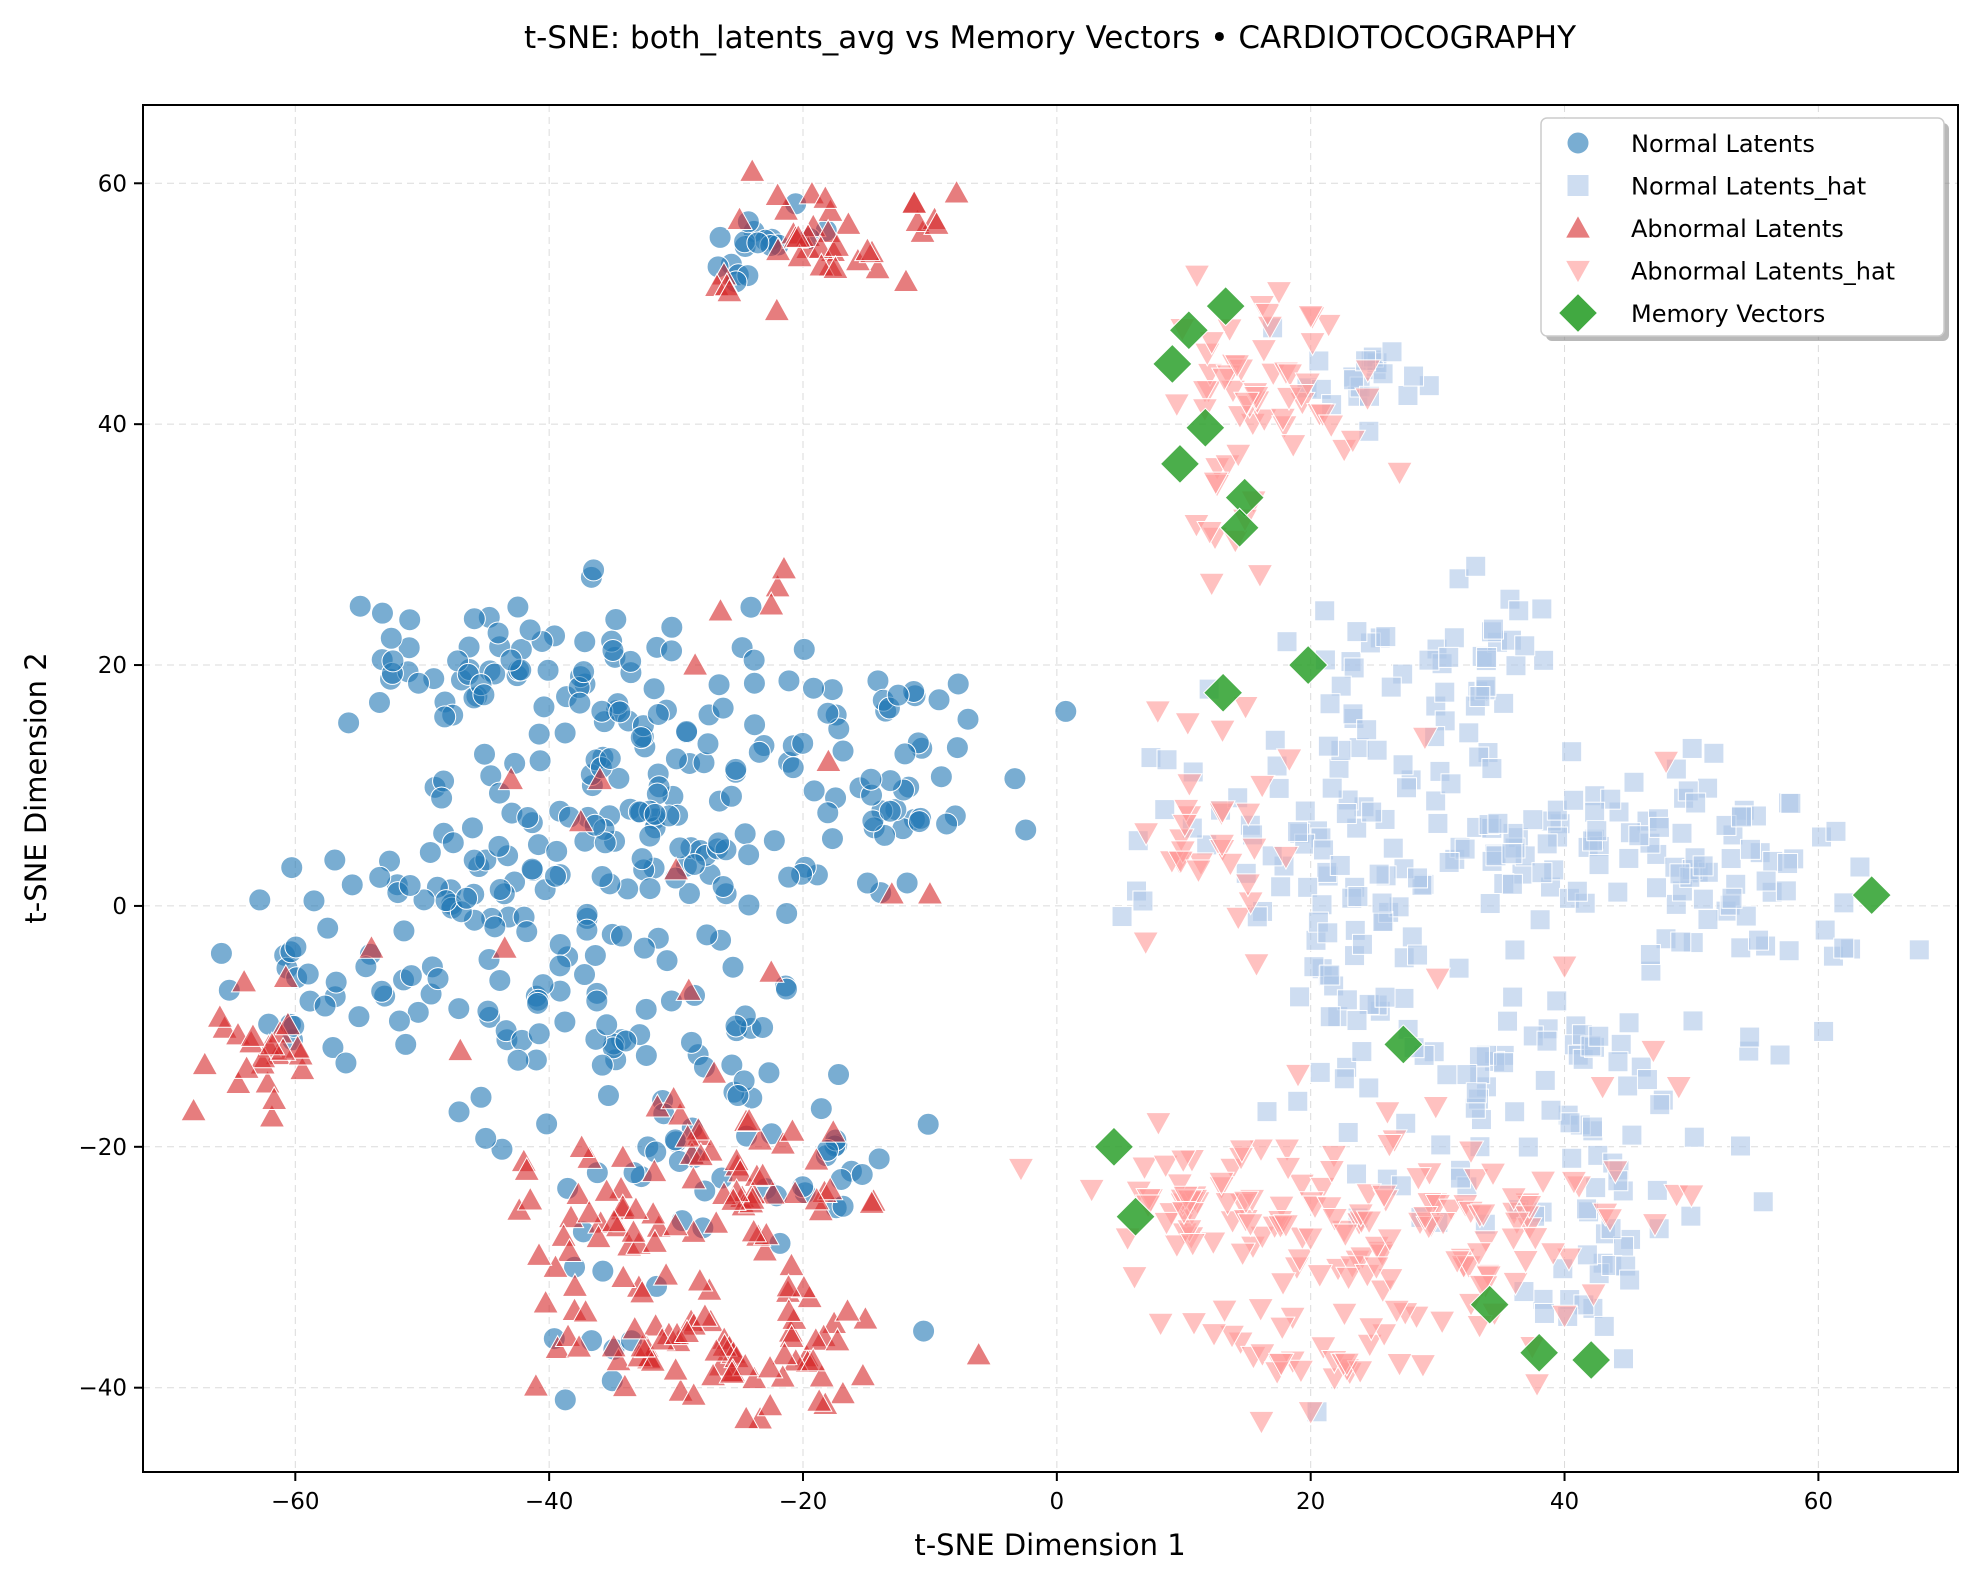 The width and height of the screenshot is (1979, 1579). Describe the element at coordinates (1578, 143) in the screenshot. I see `legend-marker` at that location.